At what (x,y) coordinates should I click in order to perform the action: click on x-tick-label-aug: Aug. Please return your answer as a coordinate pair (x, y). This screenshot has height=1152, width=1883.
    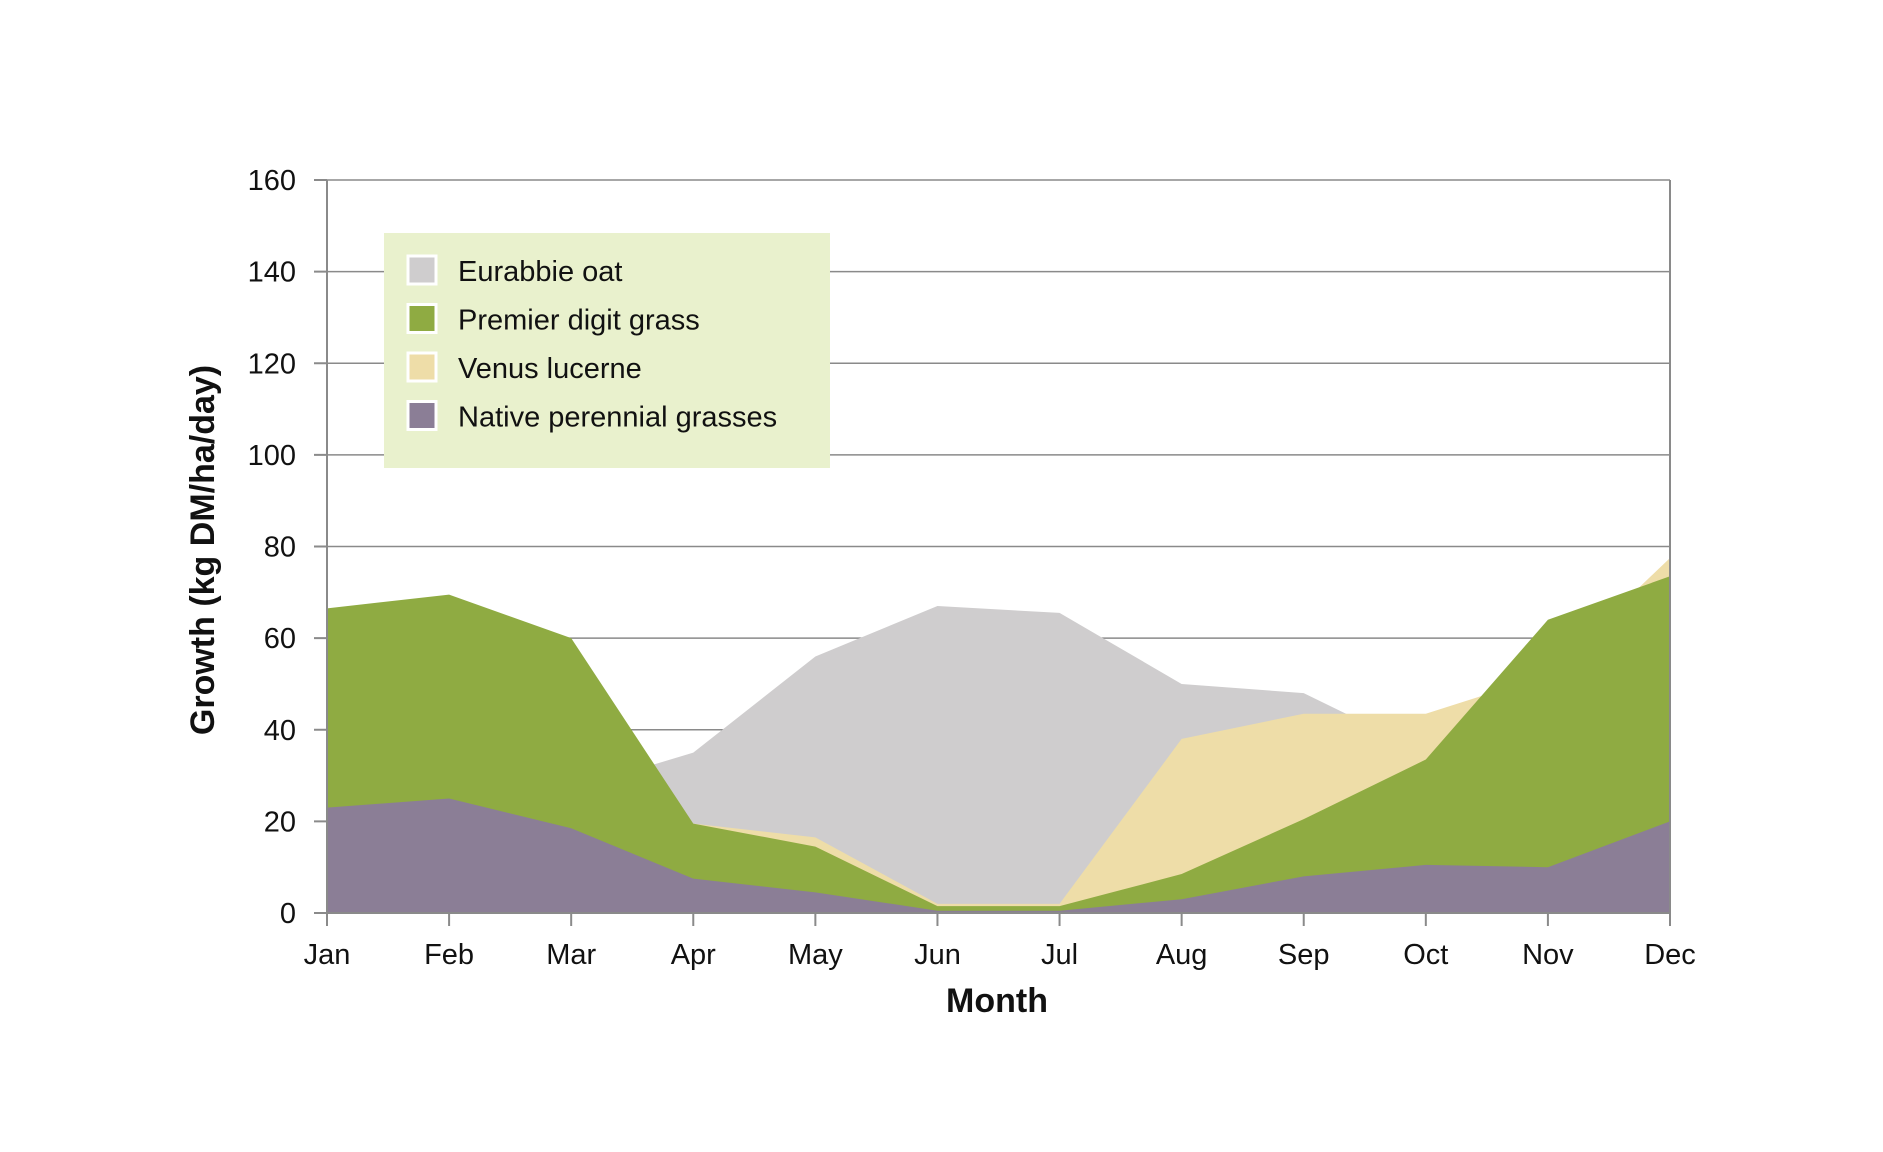
    Looking at the image, I should click on (1182, 955).